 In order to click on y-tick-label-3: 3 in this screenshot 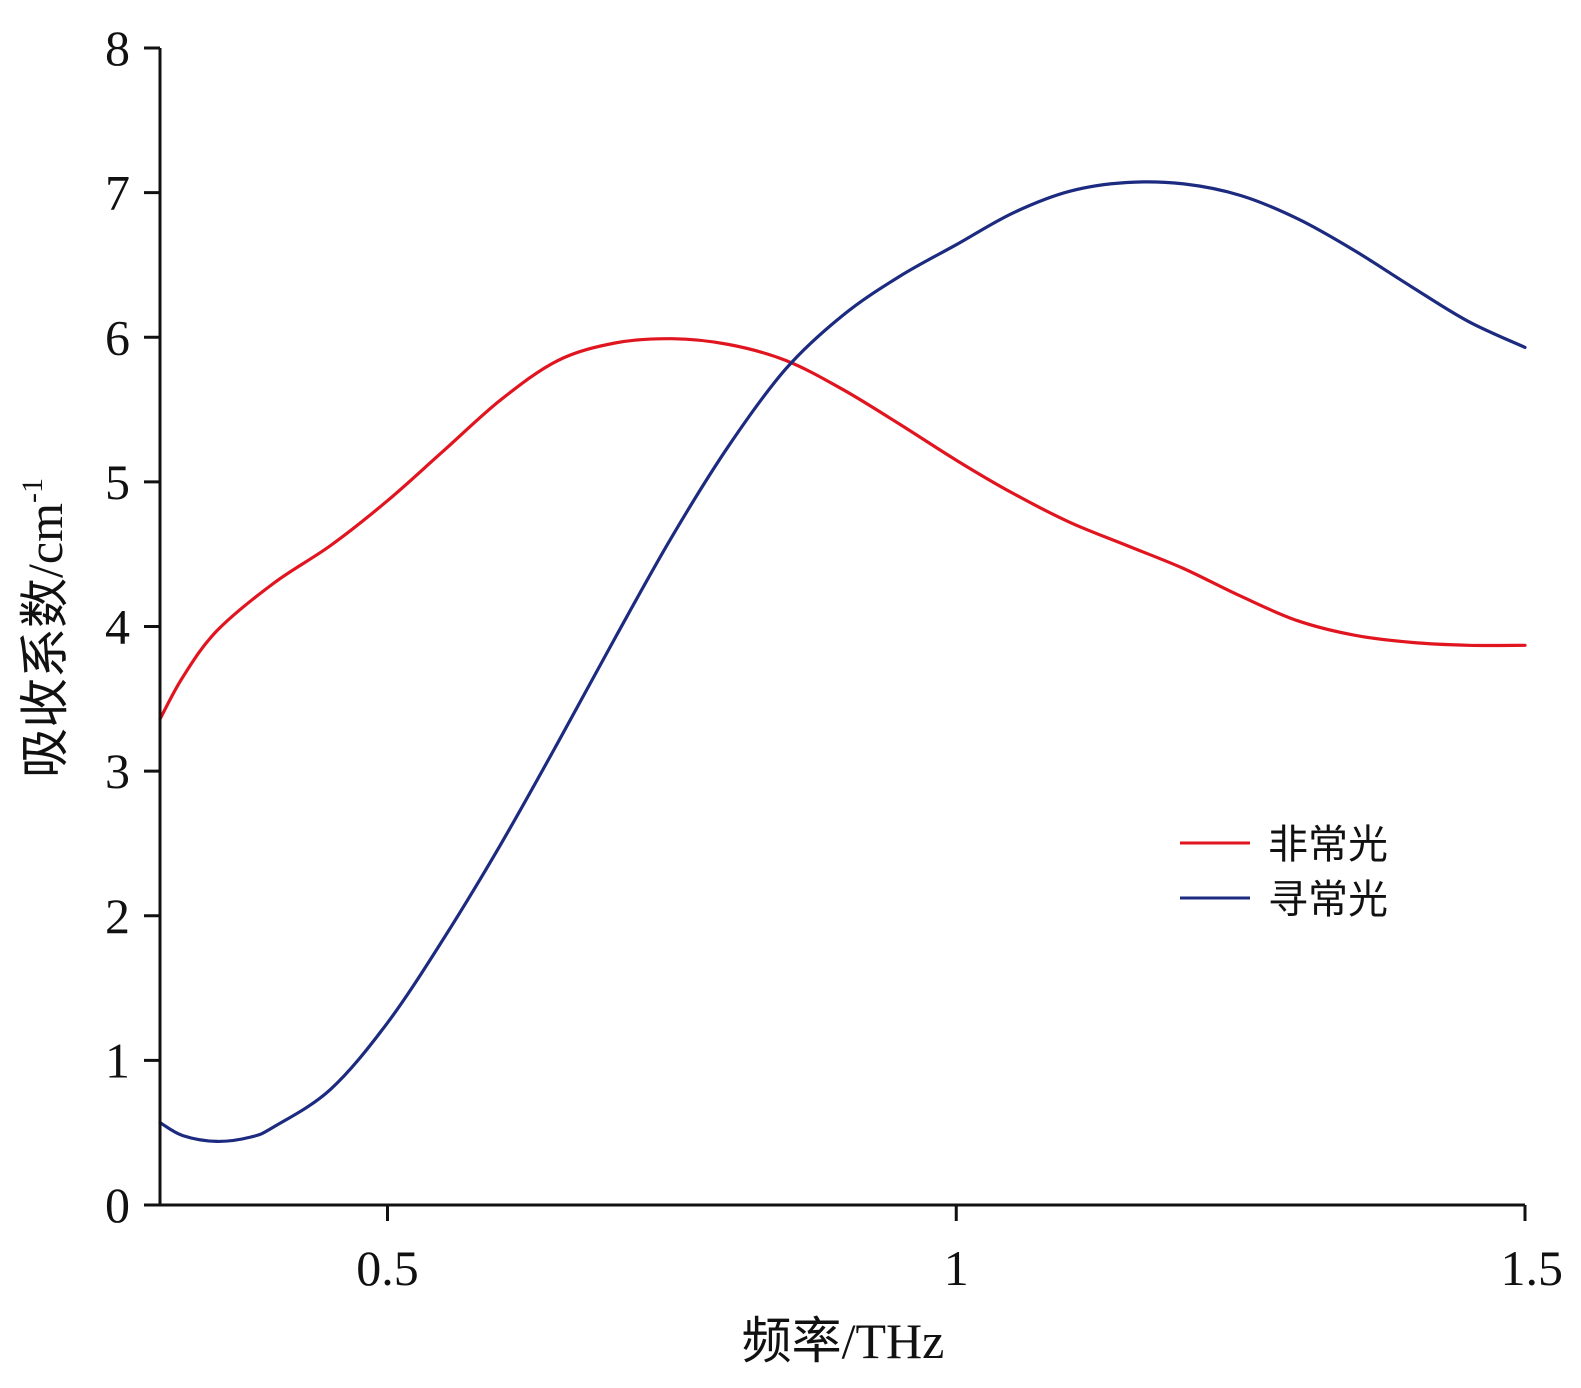, I will do `click(117, 771)`.